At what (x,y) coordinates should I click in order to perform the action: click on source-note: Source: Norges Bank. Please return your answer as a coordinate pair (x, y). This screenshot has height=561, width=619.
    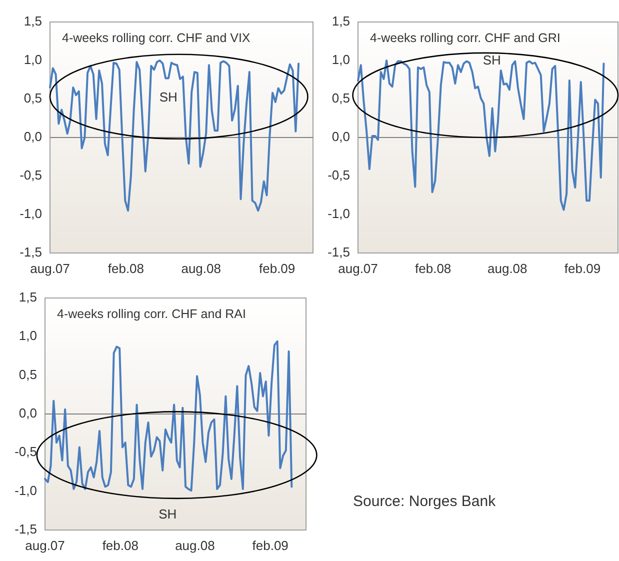
    Looking at the image, I should click on (424, 501).